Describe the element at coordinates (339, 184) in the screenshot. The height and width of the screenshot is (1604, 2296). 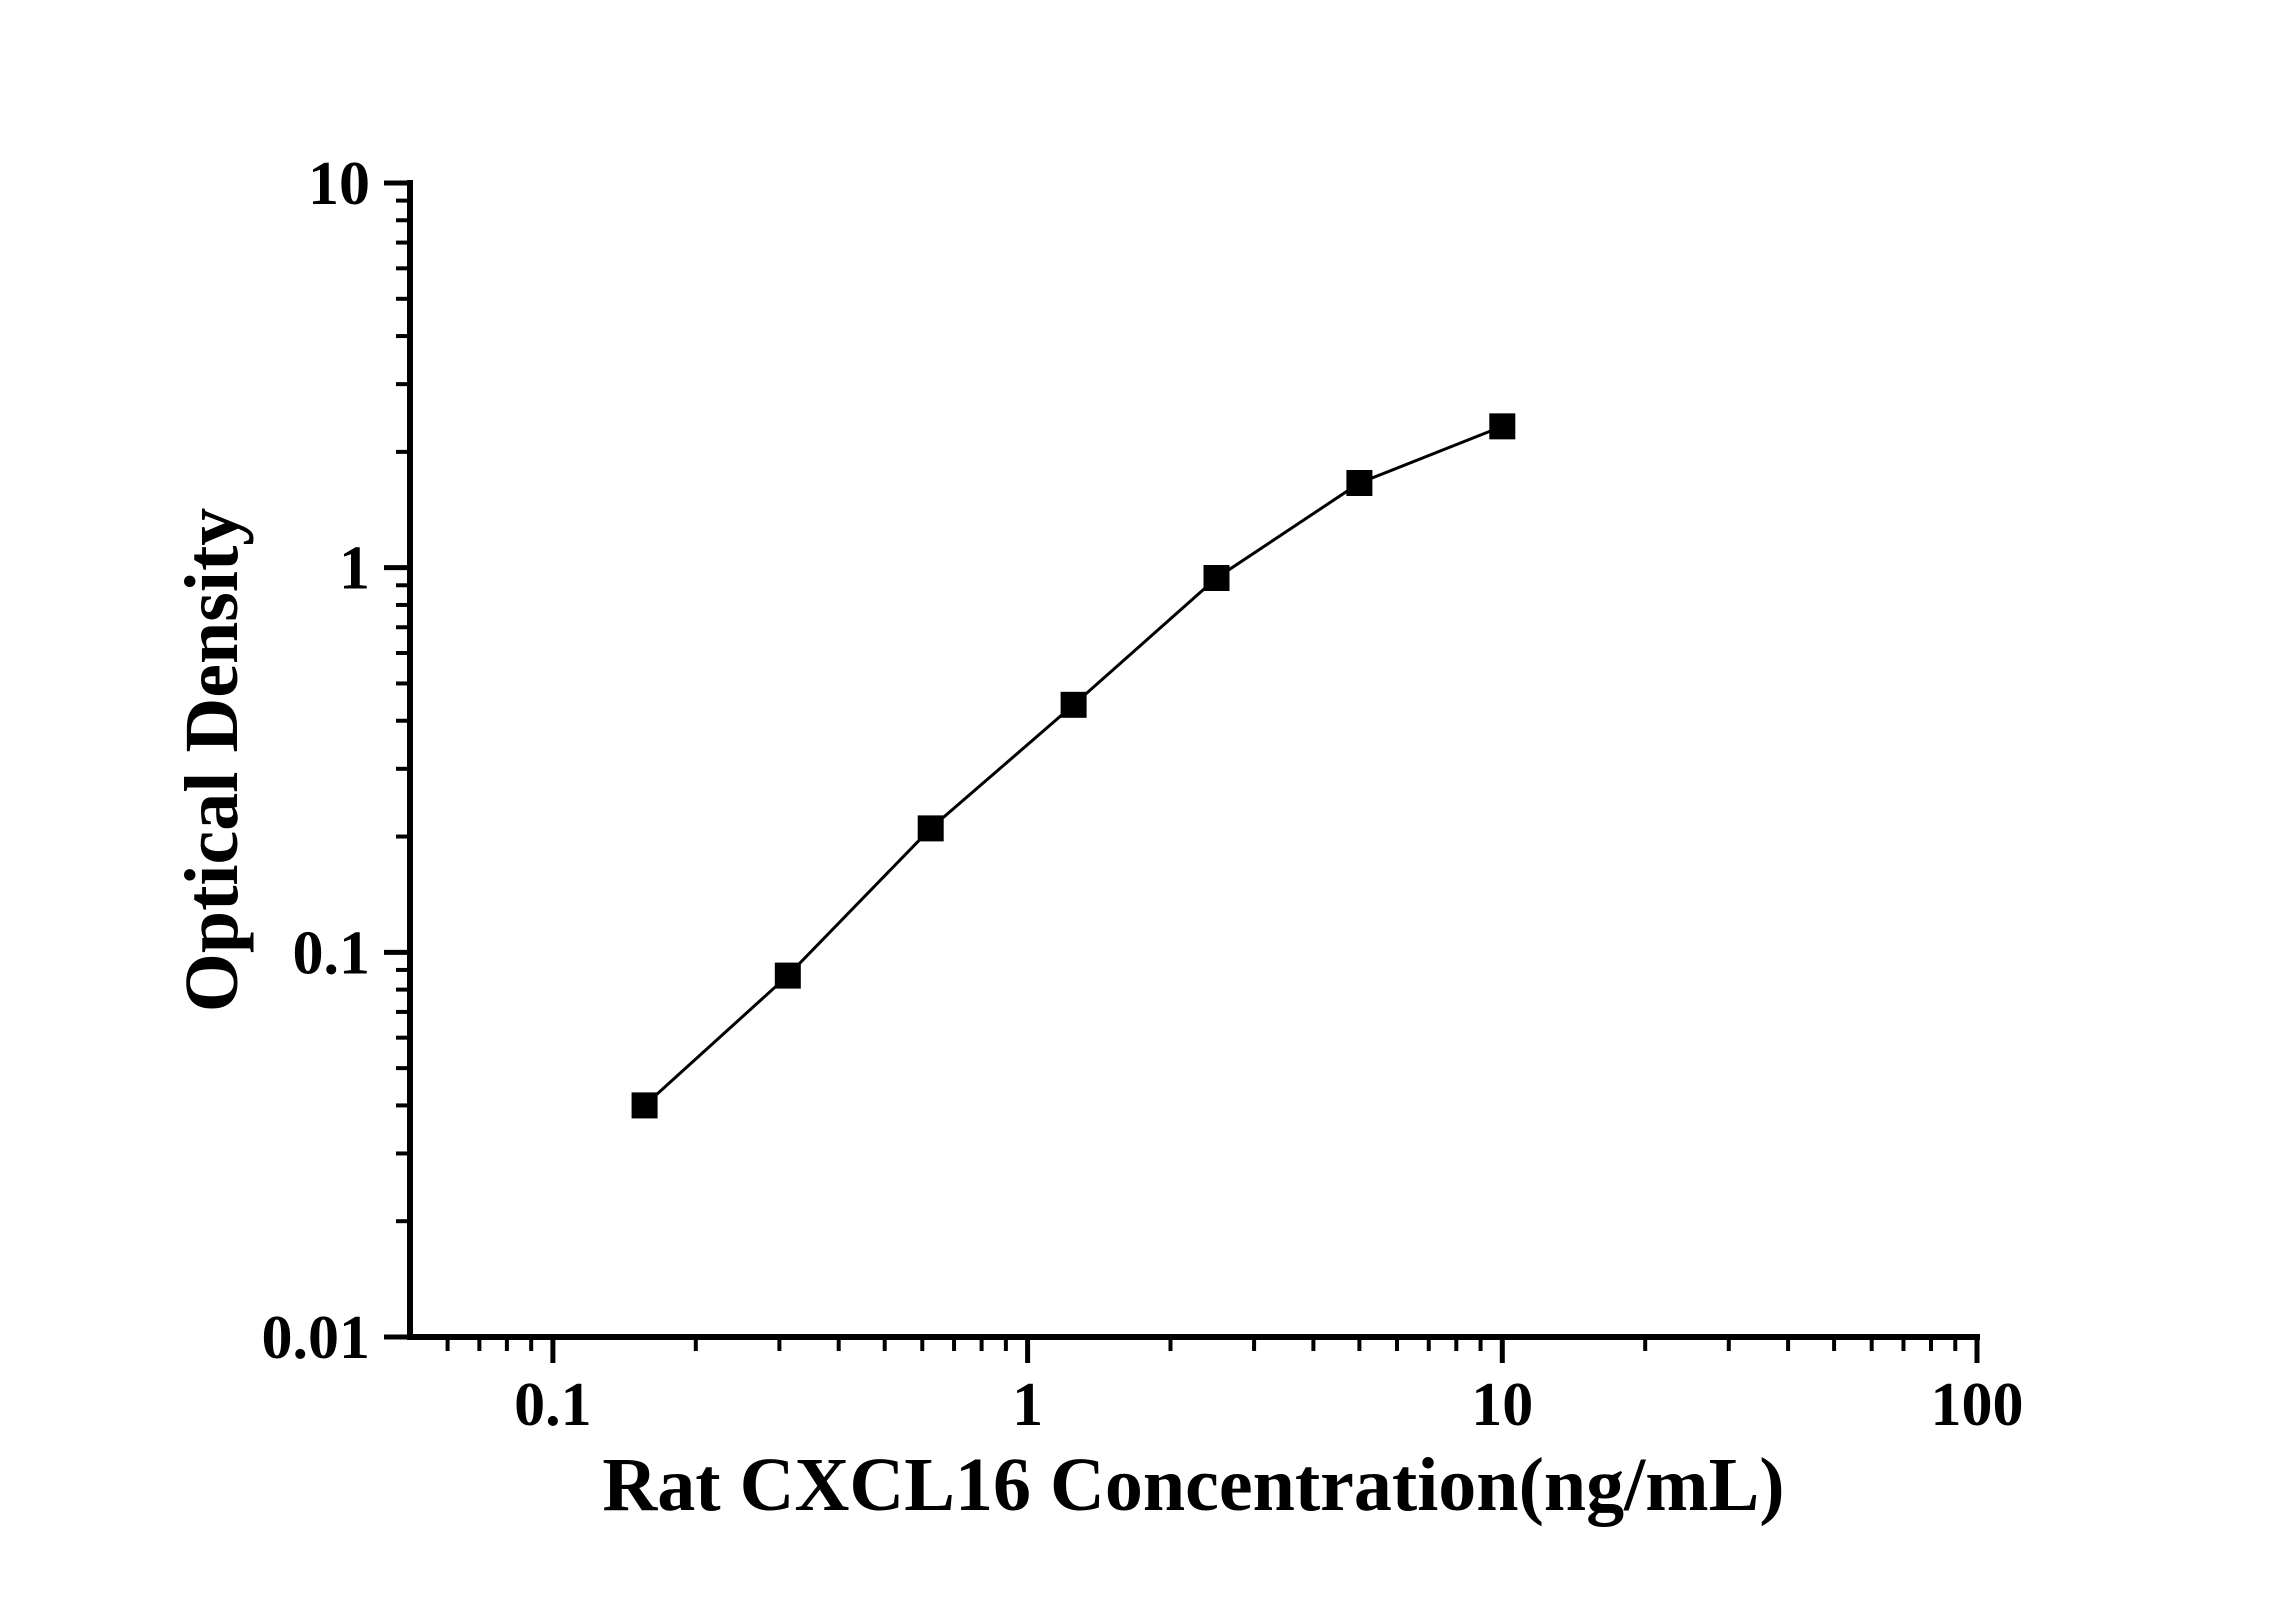
I see `y-tick-label: 10` at that location.